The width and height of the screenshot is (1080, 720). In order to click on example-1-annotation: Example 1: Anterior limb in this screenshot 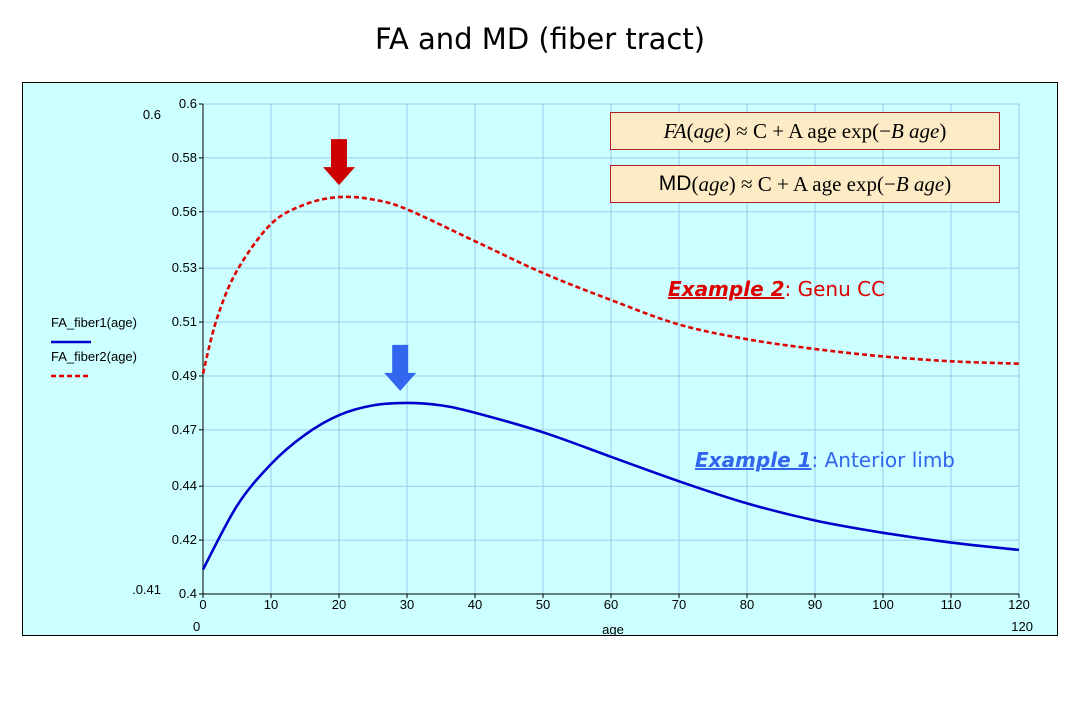, I will do `click(825, 460)`.